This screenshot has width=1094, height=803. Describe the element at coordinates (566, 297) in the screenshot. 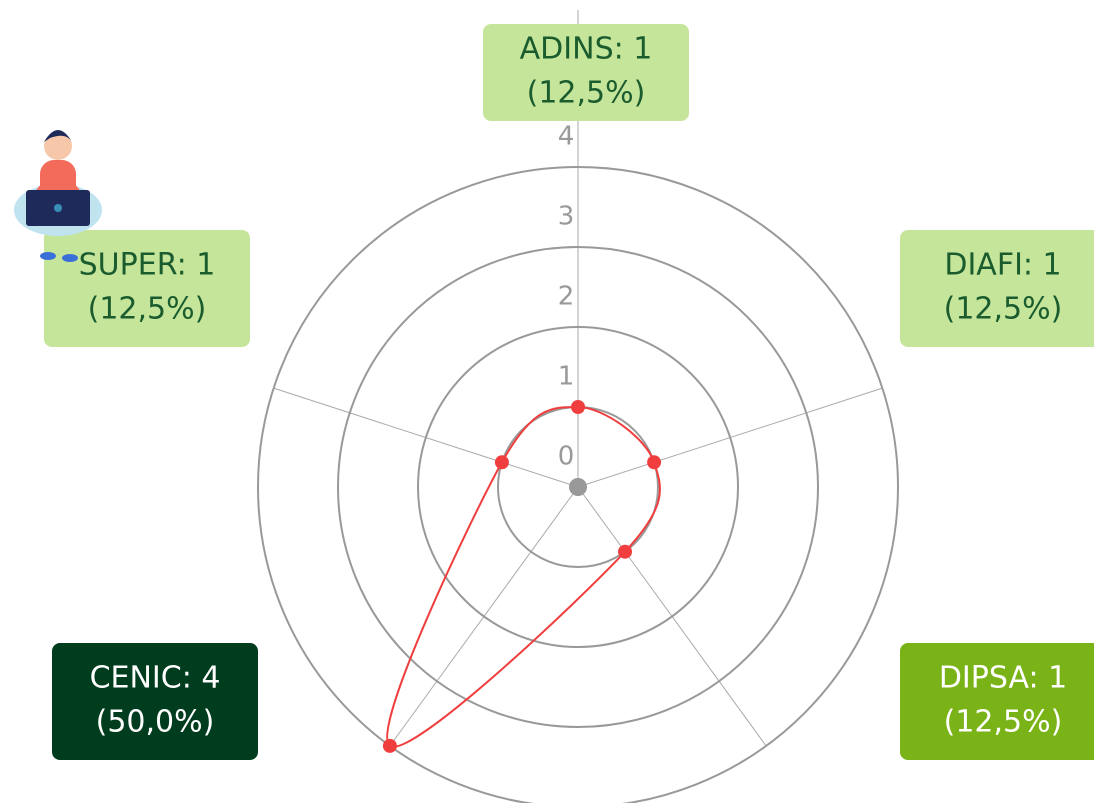

I see `r-tick-label: 2` at that location.